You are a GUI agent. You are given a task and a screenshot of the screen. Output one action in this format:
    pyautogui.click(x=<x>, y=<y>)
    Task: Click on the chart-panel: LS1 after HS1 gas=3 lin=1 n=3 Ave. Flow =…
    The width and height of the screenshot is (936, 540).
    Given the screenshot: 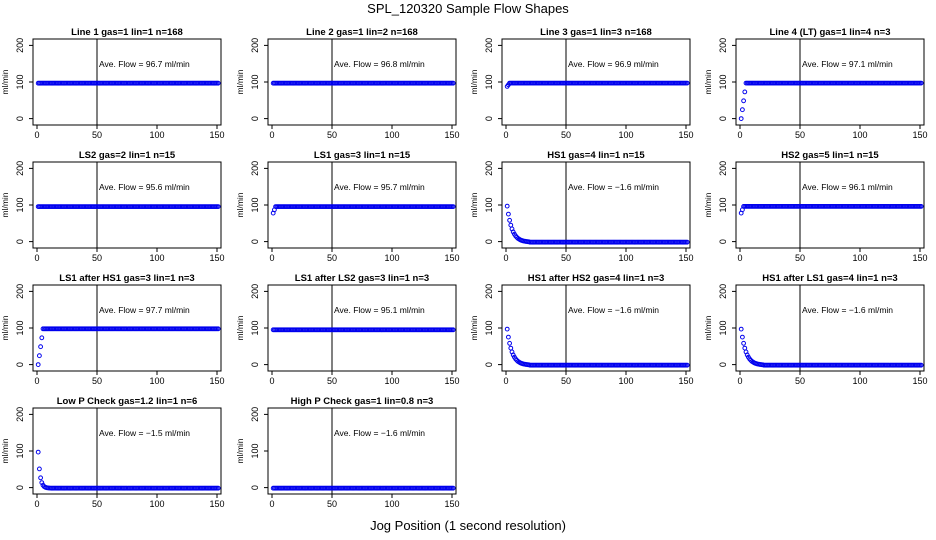 What is the action you would take?
    pyautogui.click(x=112, y=329)
    